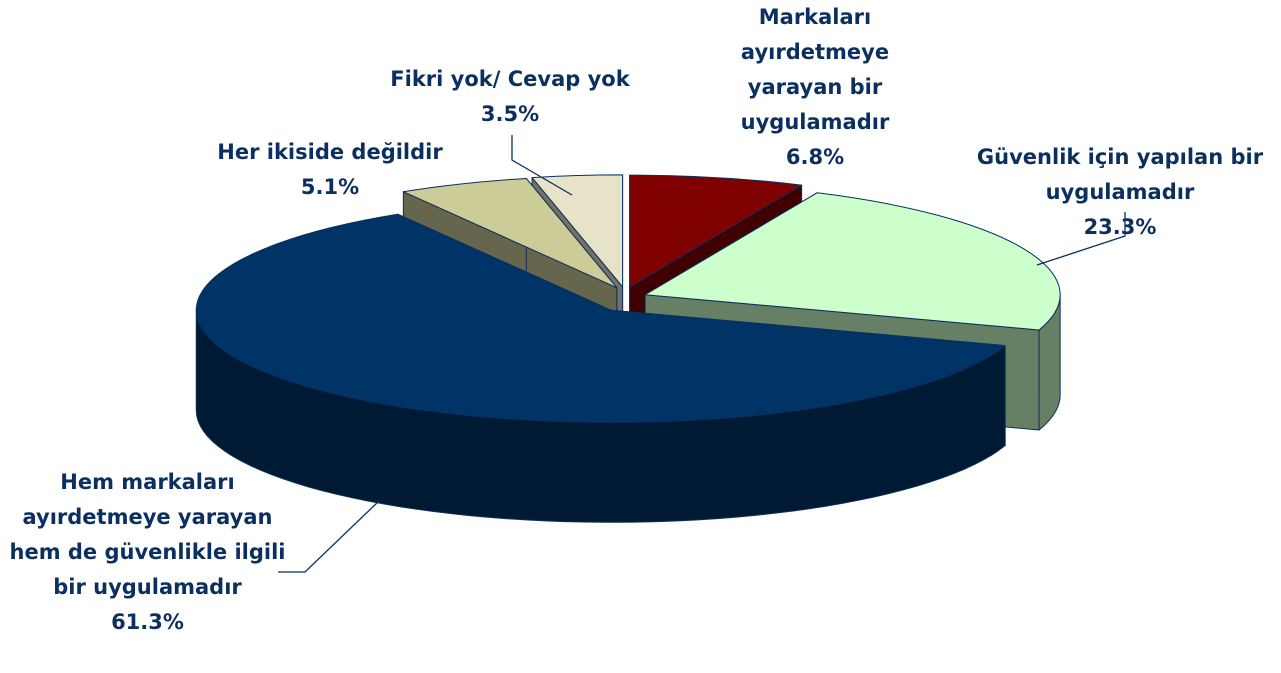  Describe the element at coordinates (510, 114) in the screenshot. I see `value-label: 3.5%` at that location.